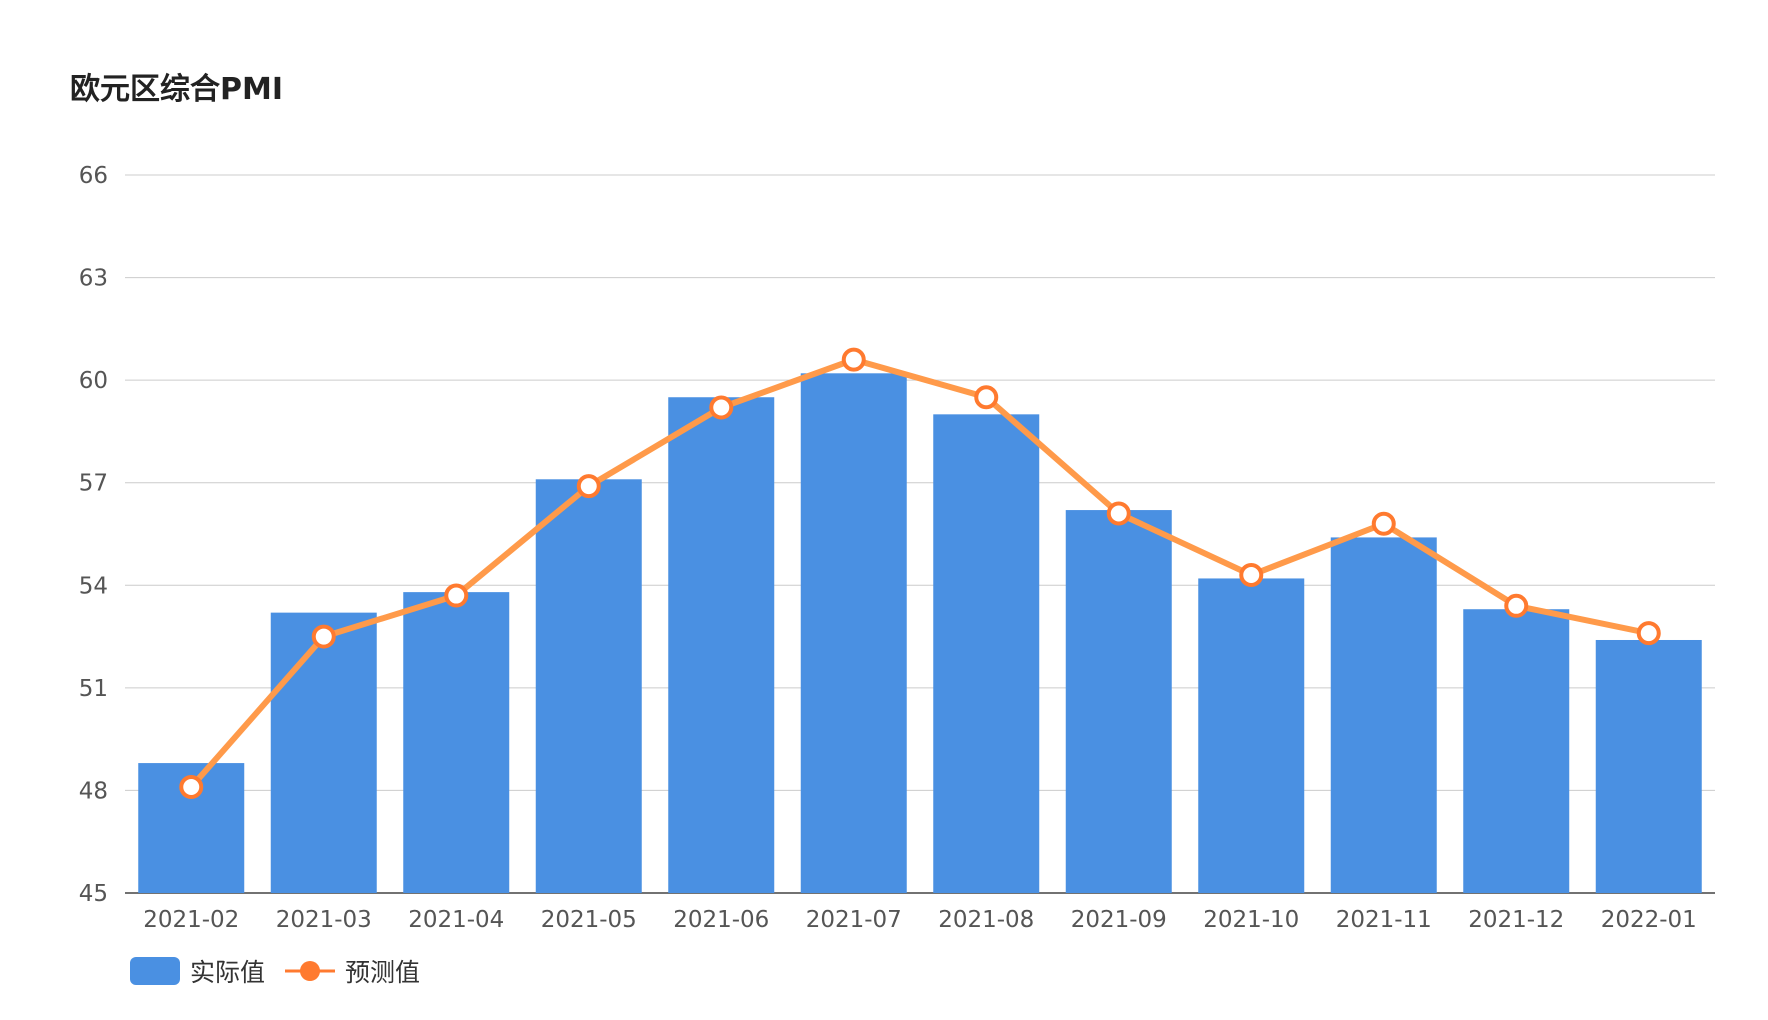 The width and height of the screenshot is (1768, 1020). I want to click on legend-item-actual: 实际值, so click(197, 971).